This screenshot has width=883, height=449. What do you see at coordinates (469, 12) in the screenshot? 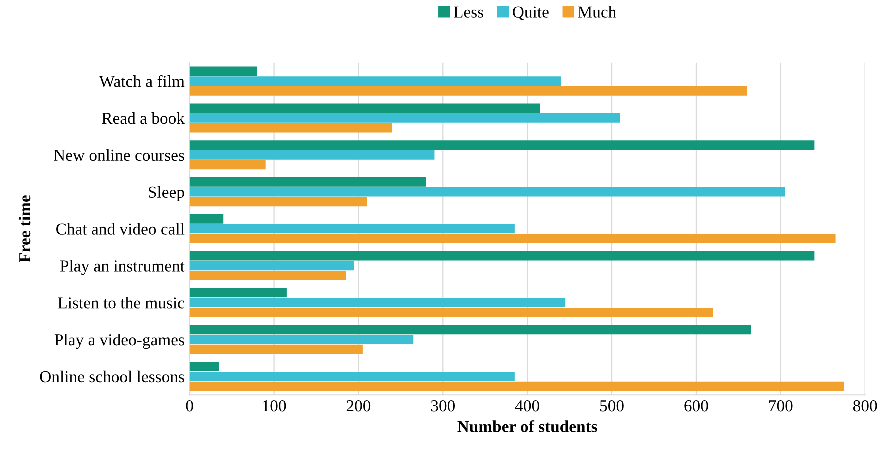
I see `legend-label: Less` at bounding box center [469, 12].